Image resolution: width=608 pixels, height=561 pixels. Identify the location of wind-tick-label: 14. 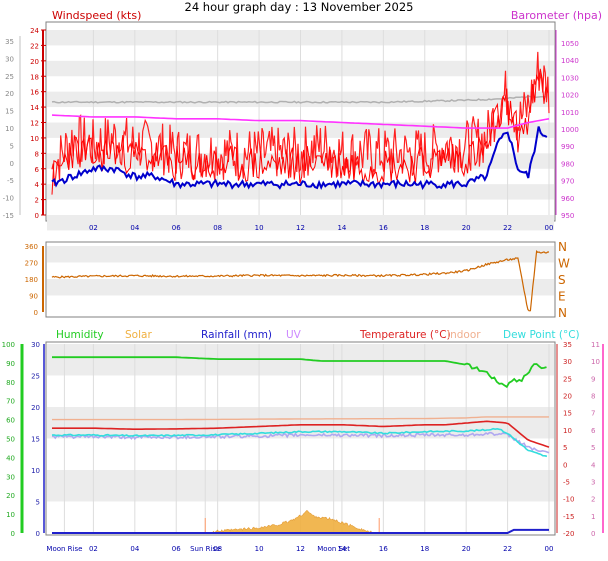
(34, 108).